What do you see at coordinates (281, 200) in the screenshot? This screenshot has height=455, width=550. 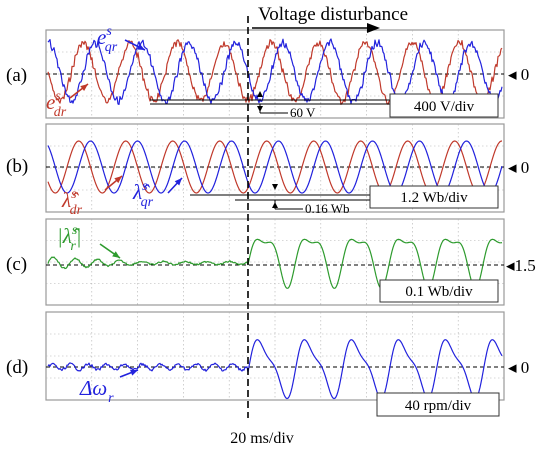 I see `panel-b-measurement: 0.16 Wb` at bounding box center [281, 200].